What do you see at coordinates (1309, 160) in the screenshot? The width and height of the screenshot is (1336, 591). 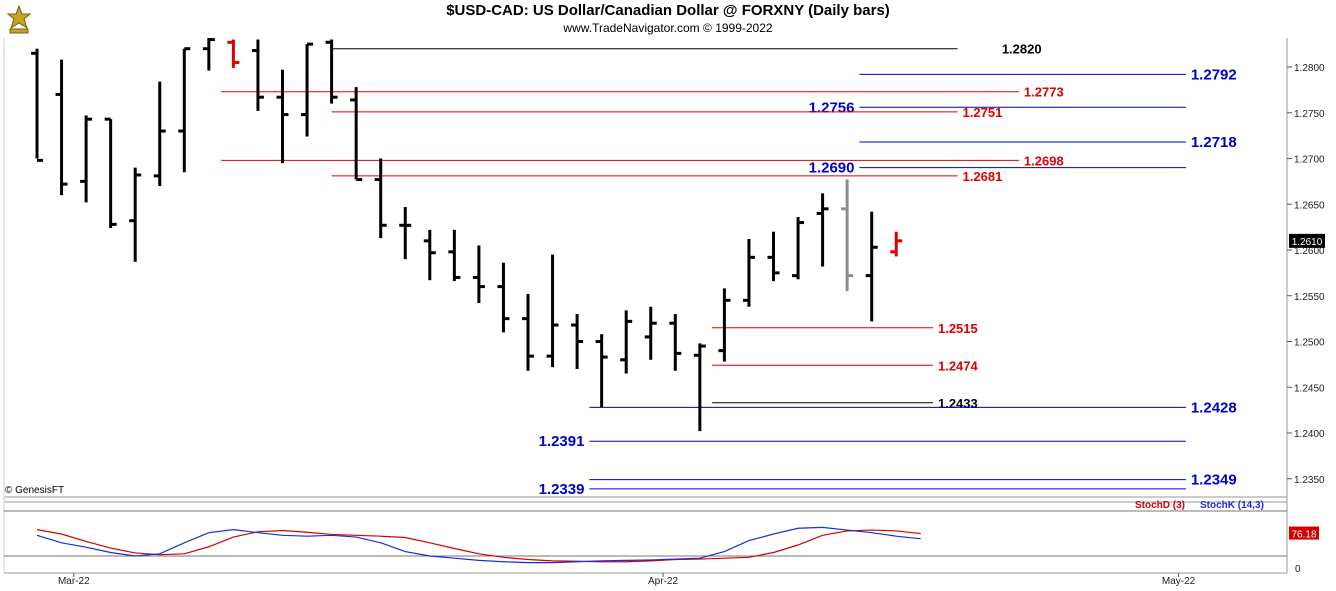 I see `y-tick-label: 1.2700` at bounding box center [1309, 160].